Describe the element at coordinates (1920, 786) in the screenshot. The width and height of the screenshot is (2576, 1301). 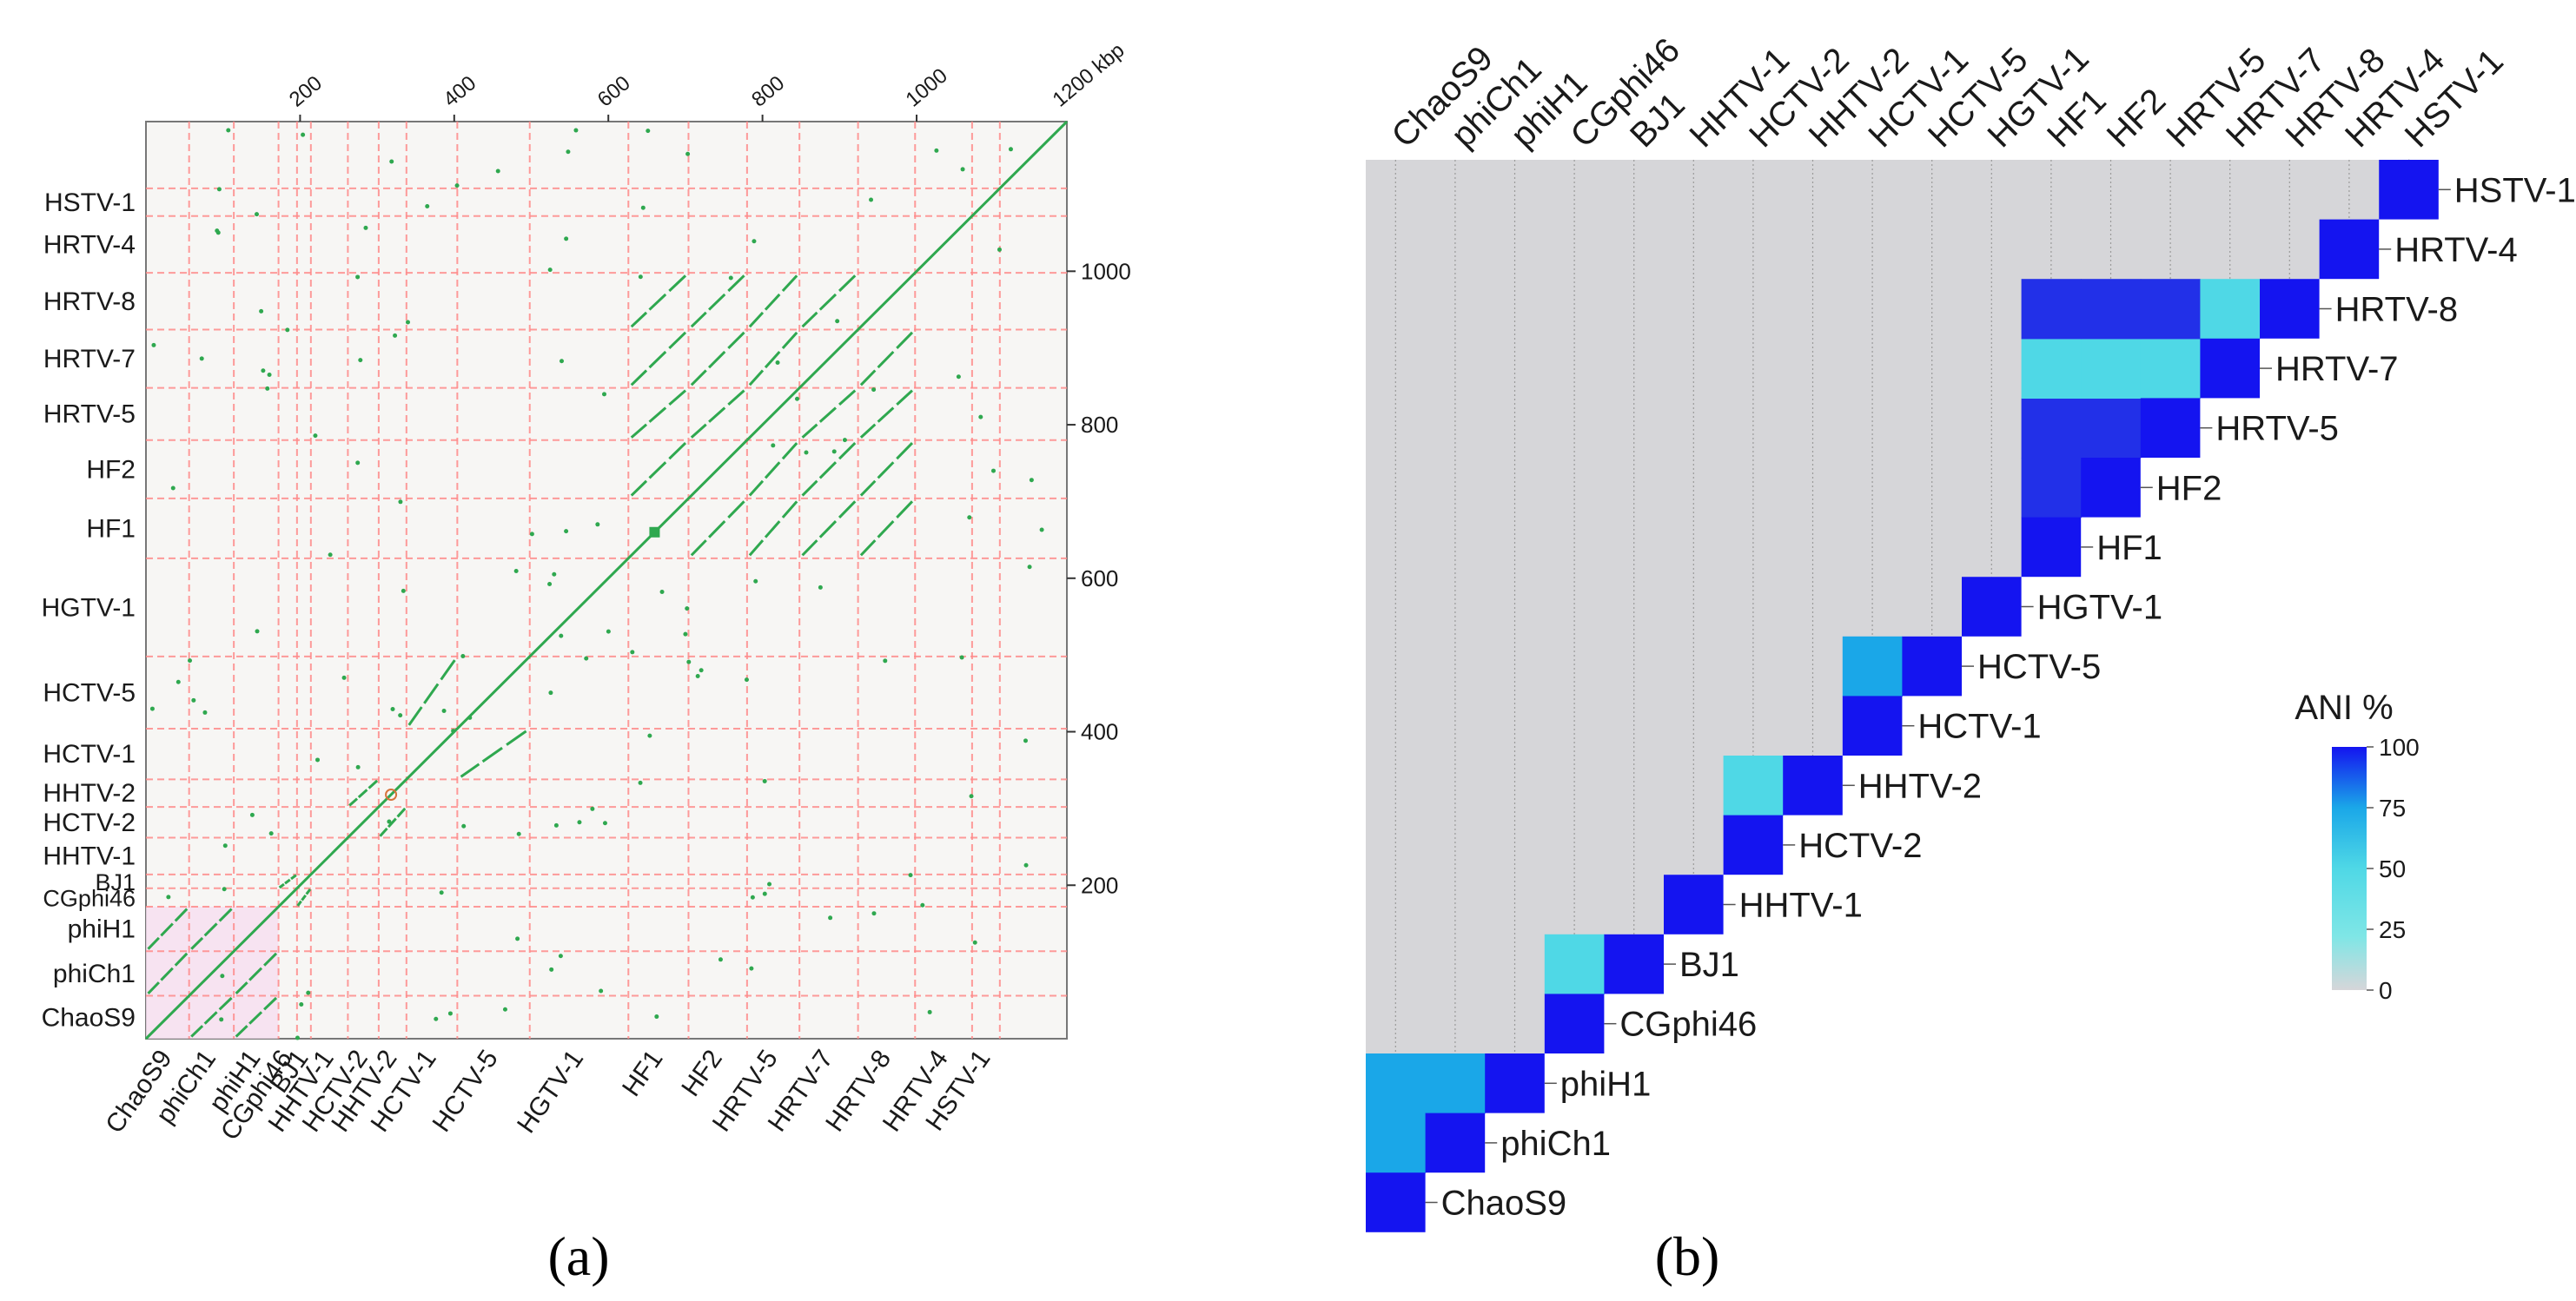
I see `row-label: HHTV-2` at that location.